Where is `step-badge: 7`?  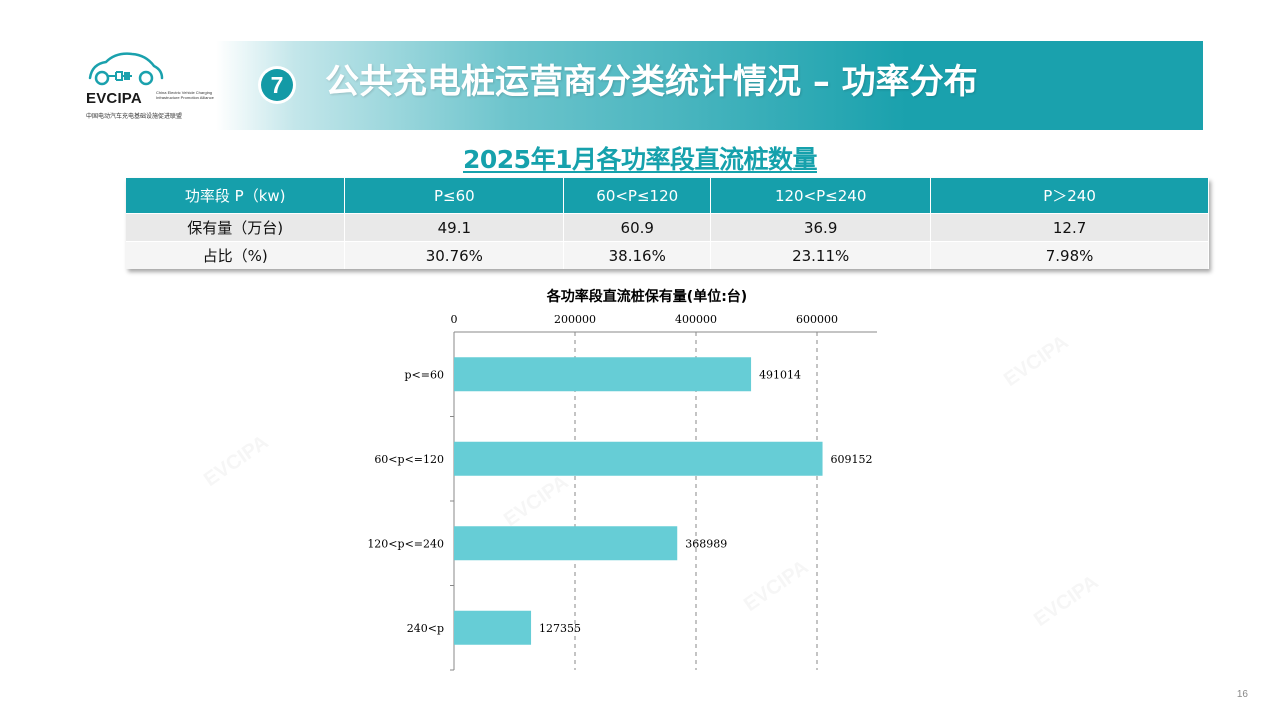 step-badge: 7 is located at coordinates (277, 85).